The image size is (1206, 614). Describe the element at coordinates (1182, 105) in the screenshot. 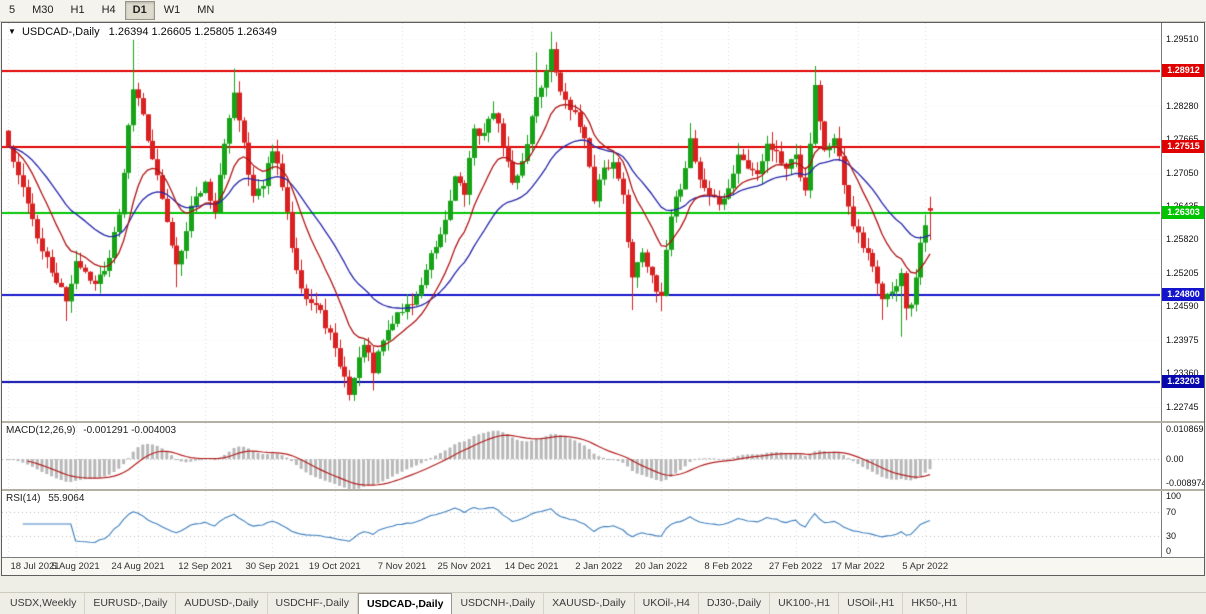

I see `price-tick: 1.28280` at that location.